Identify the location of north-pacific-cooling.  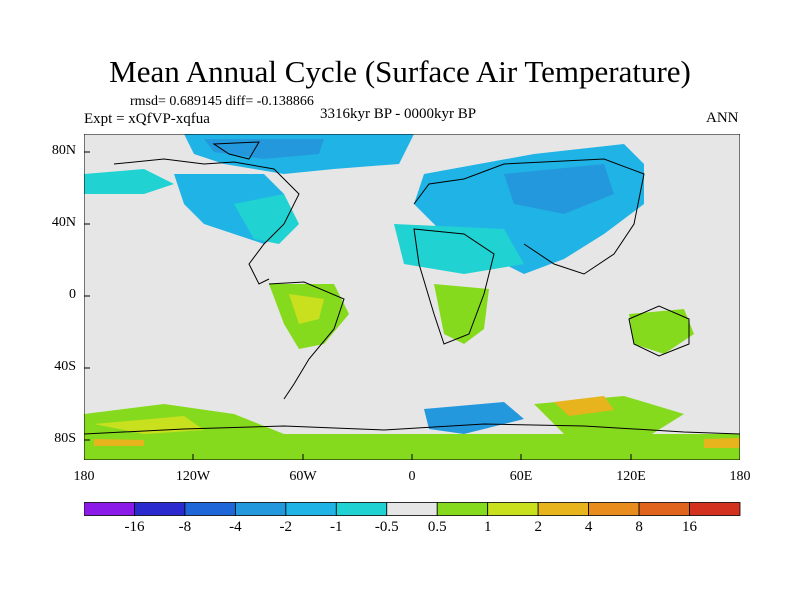
(129, 181).